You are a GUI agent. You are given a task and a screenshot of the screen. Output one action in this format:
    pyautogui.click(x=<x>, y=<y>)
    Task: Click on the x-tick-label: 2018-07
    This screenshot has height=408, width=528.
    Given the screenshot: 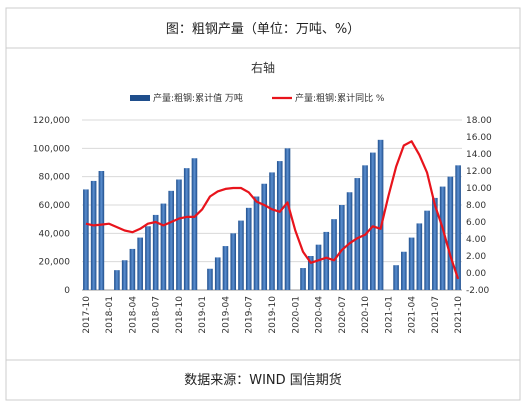 What is the action you would take?
    pyautogui.click(x=157, y=315)
    